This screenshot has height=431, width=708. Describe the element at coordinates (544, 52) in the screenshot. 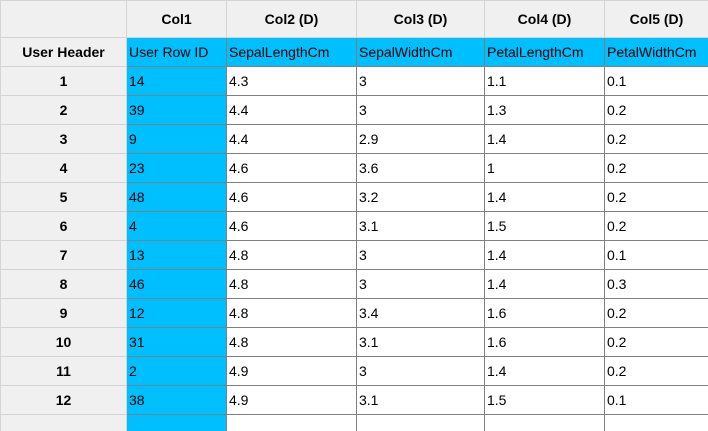

I see `field-header-petal-length: PetalLengthCm` at that location.